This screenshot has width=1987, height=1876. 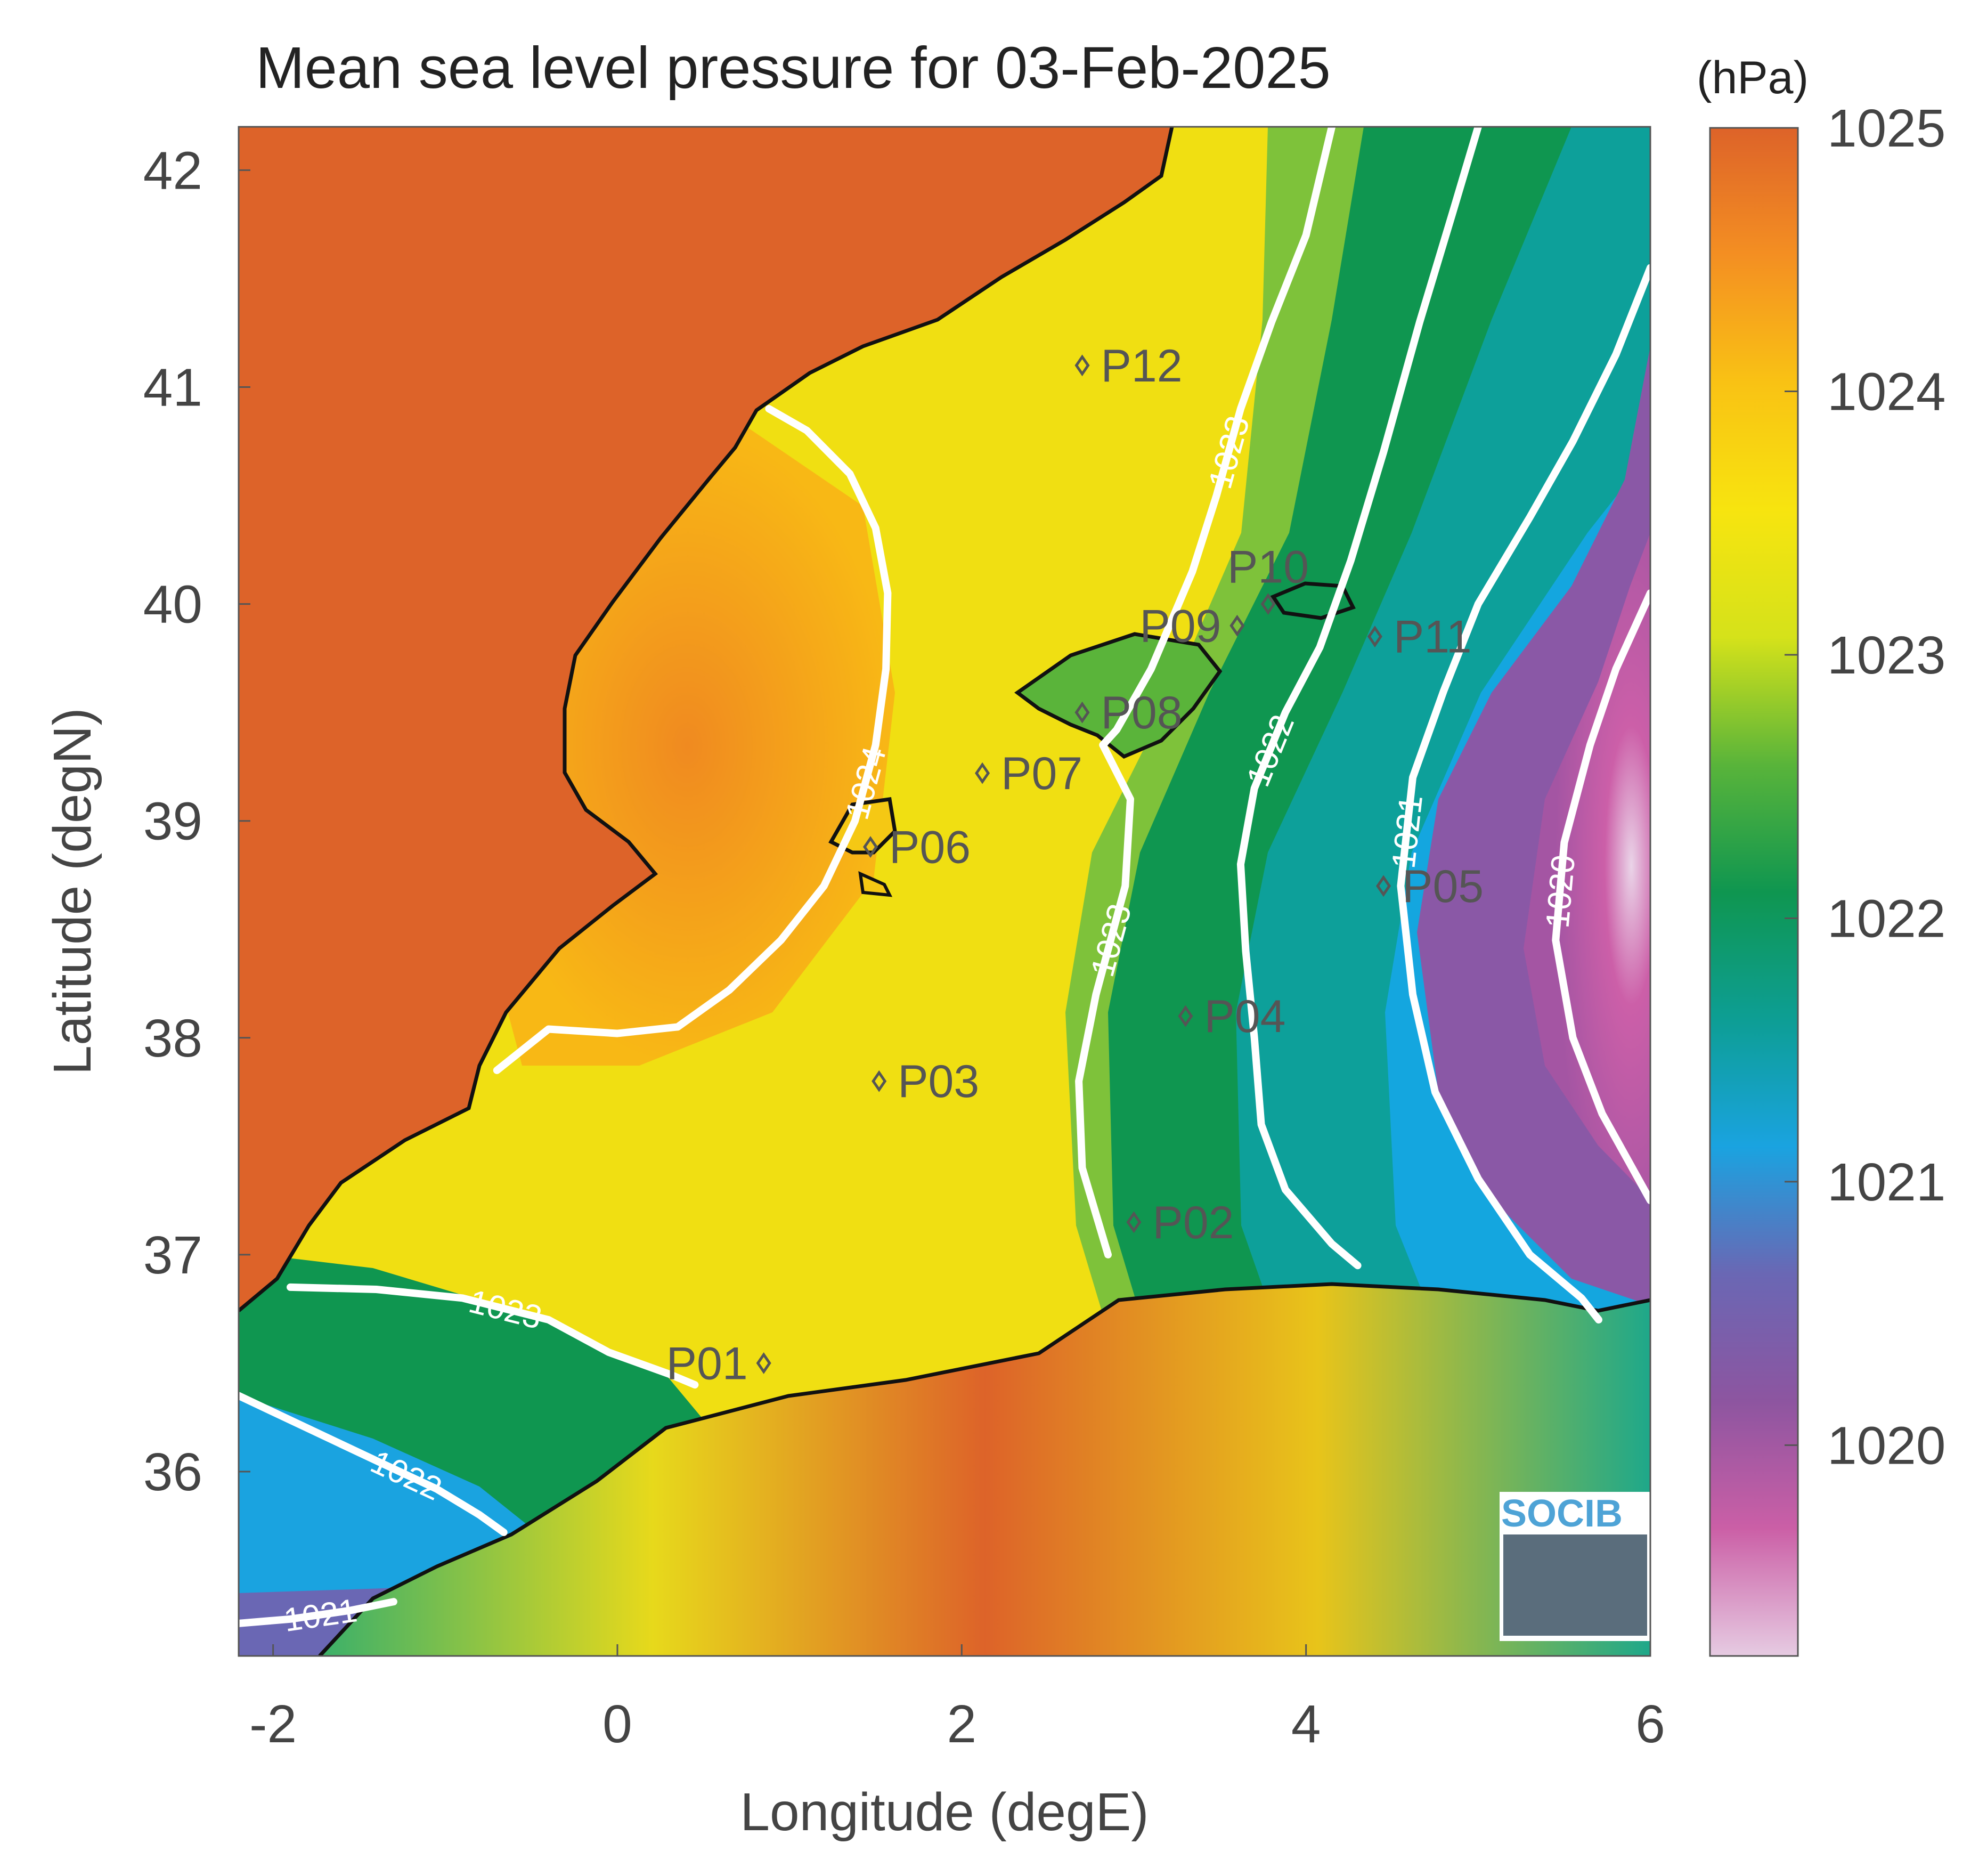 I want to click on y-axis-label: Latitude (degN), so click(x=72, y=892).